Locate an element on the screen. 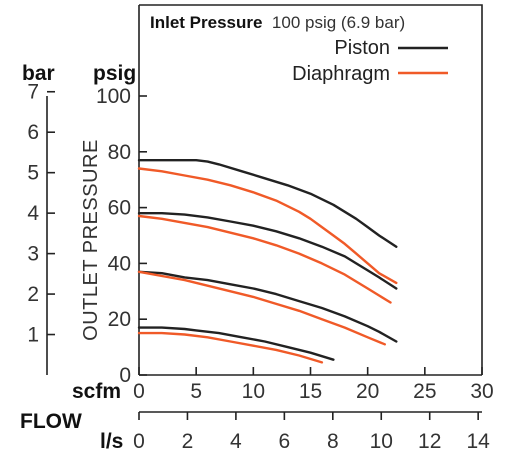  bar-tick-label: 3 is located at coordinates (33, 254).